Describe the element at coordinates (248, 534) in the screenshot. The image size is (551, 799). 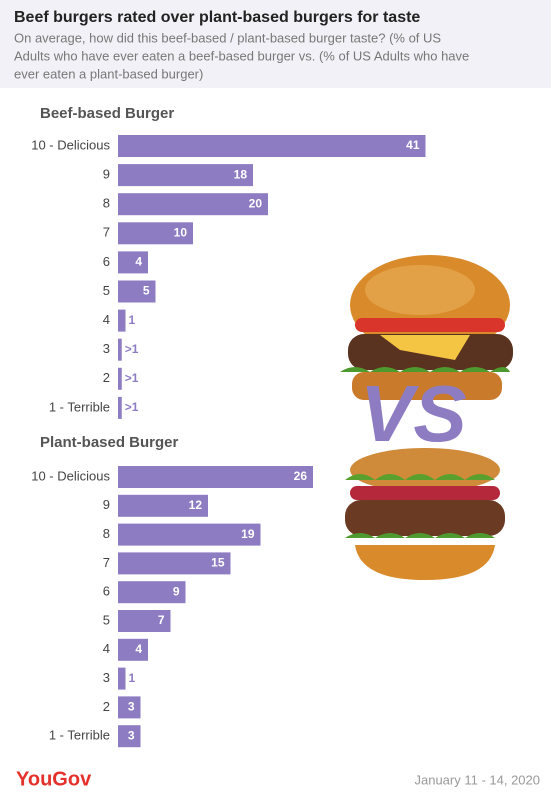
I see `data-label: 19` at that location.